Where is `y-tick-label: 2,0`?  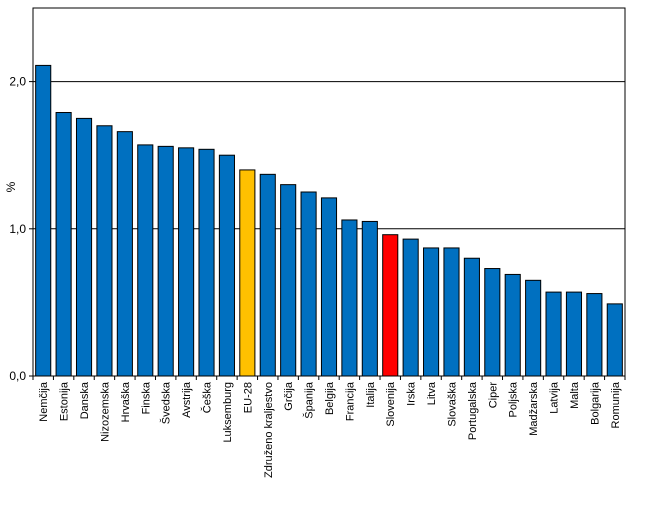
y-tick-label: 2,0 is located at coordinates (17, 82).